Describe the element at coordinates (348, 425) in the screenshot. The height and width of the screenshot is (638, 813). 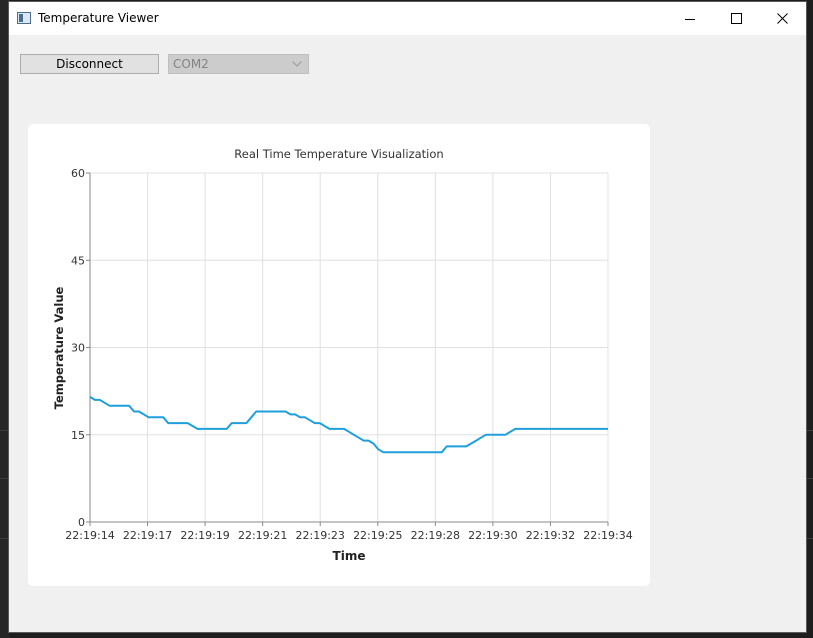
I see `temperature-series-line` at that location.